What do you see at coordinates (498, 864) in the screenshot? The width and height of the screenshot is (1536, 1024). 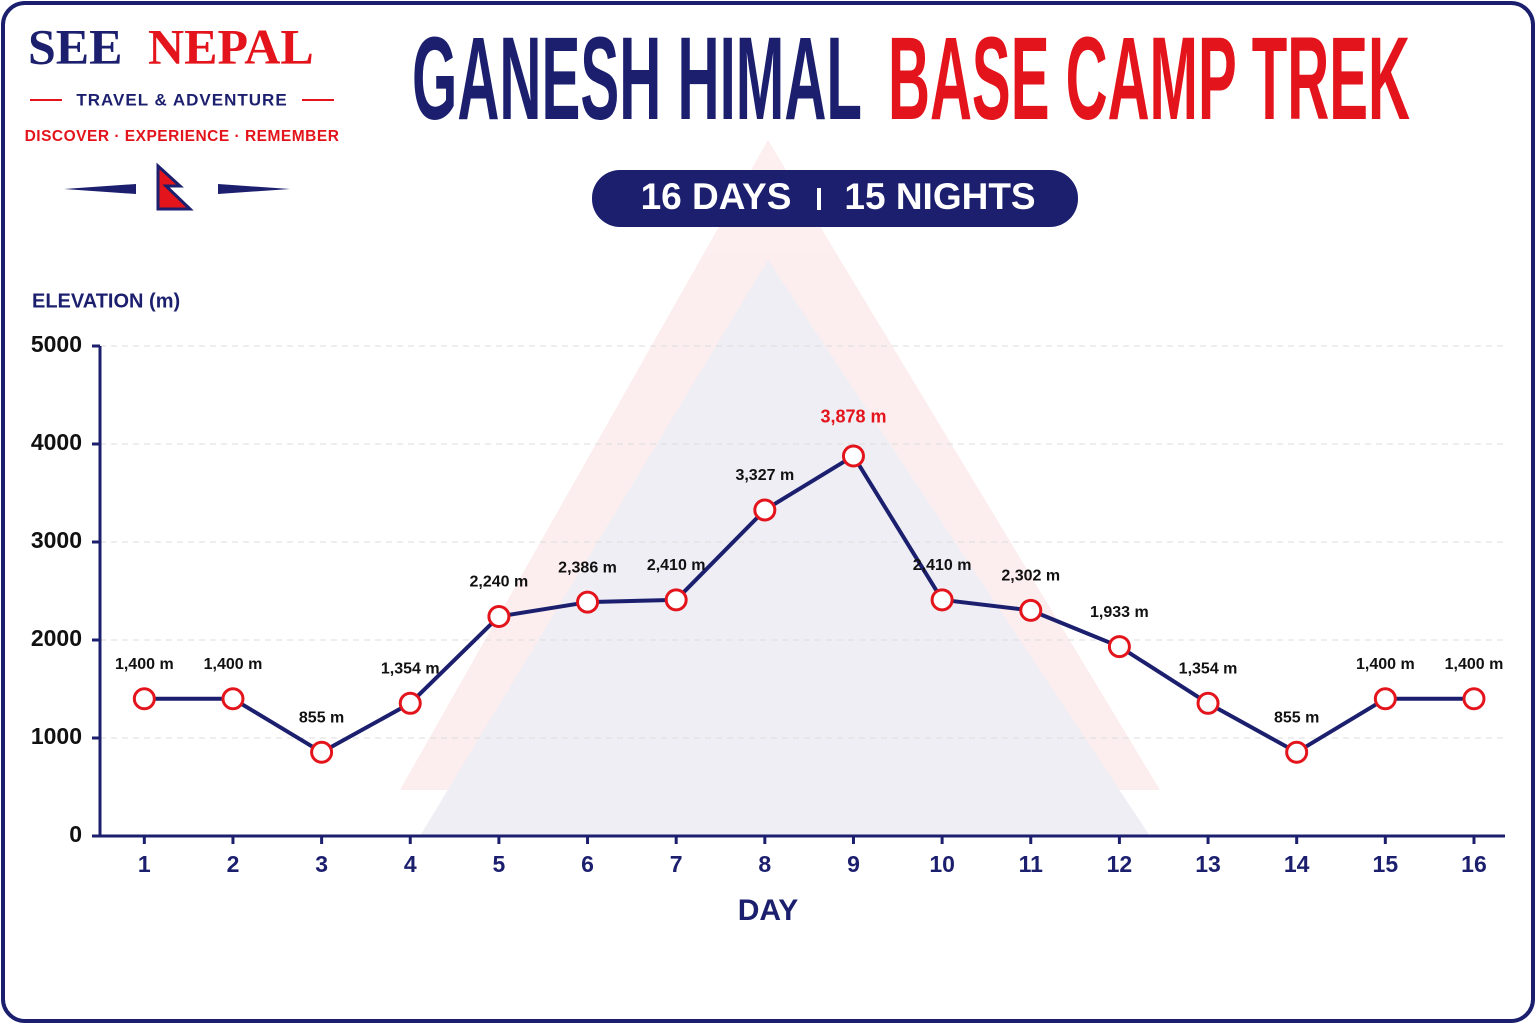 I see `x-tick-label: 5` at bounding box center [498, 864].